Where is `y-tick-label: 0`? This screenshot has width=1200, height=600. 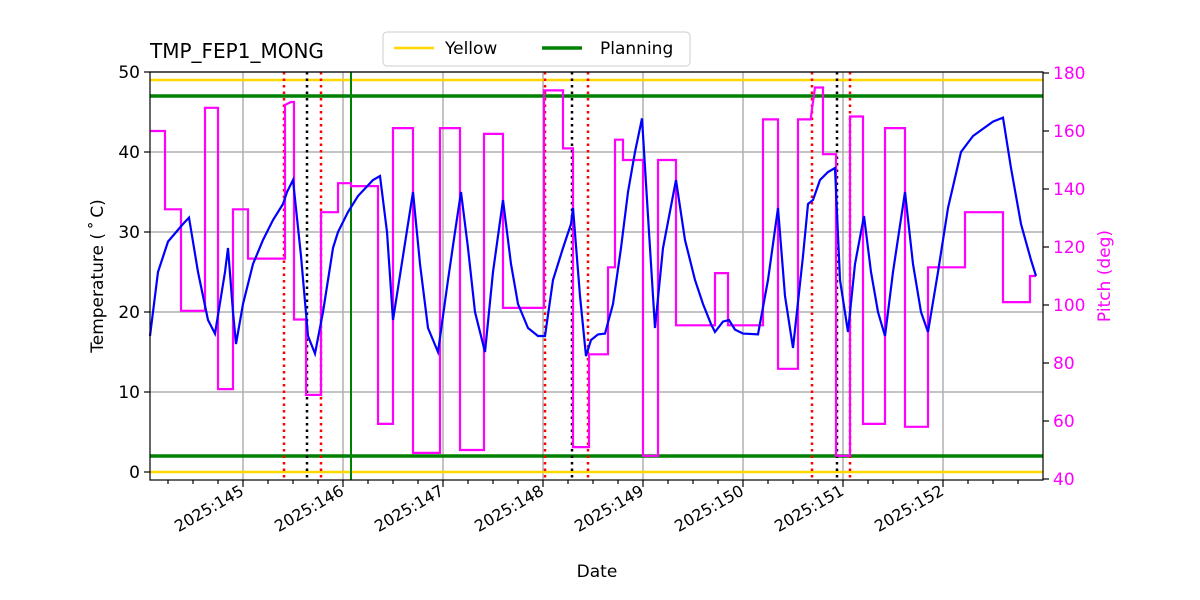 y-tick-label: 0 is located at coordinates (134, 473).